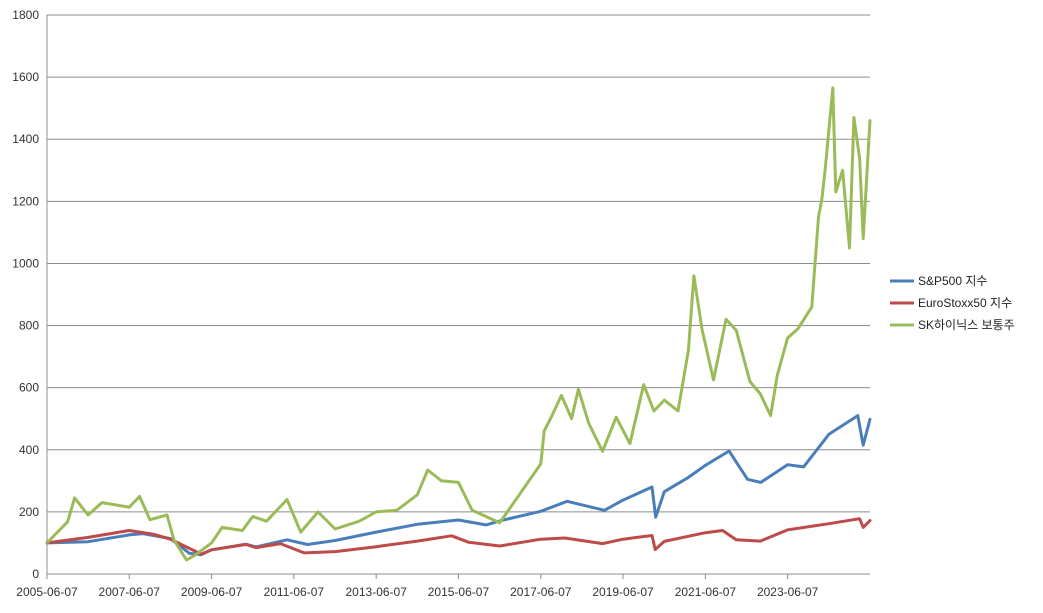 The width and height of the screenshot is (1043, 613). Describe the element at coordinates (294, 592) in the screenshot. I see `x-tick-label: 2011-06-07` at that location.